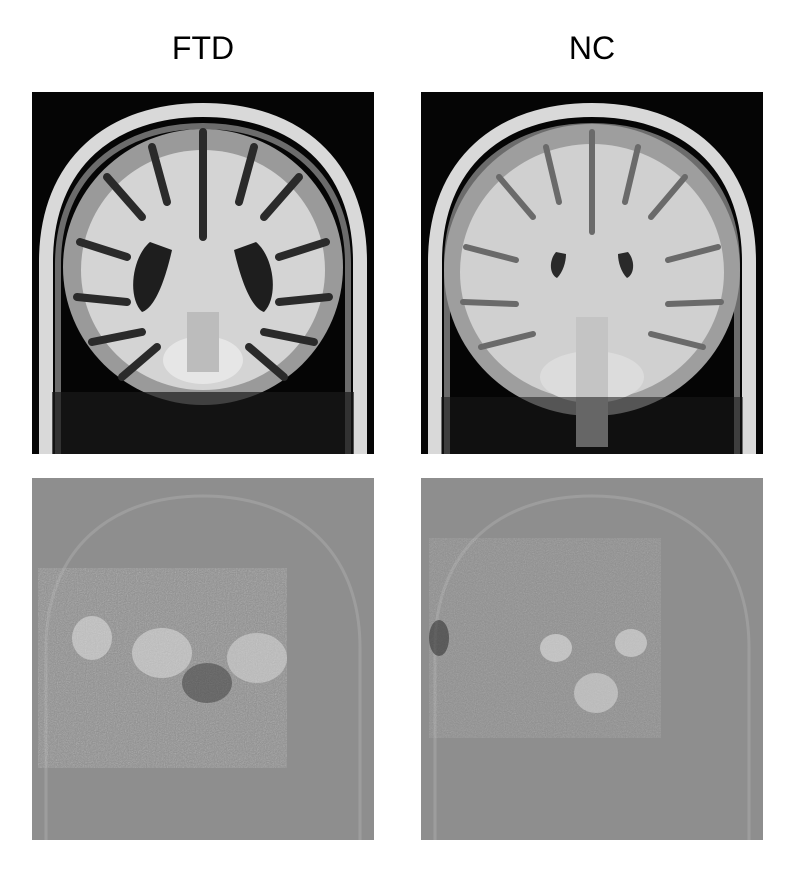 Image resolution: width=798 pixels, height=876 pixels. I want to click on column-title-nc: NC, so click(592, 48).